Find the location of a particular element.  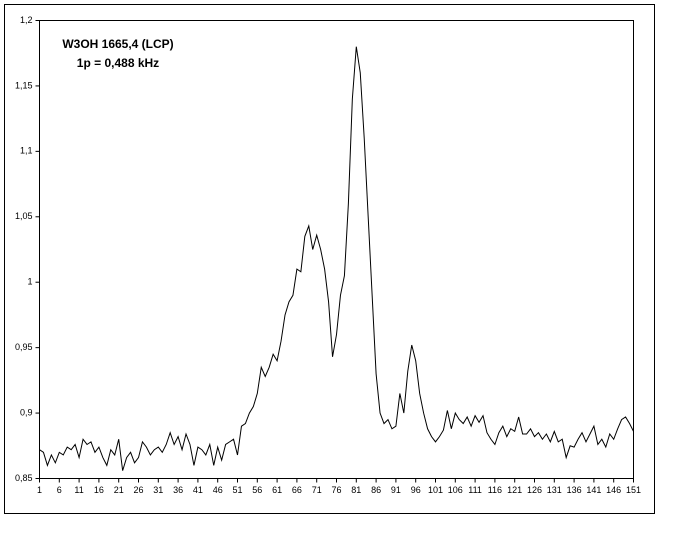

x-tick-label: 126 is located at coordinates (534, 490).